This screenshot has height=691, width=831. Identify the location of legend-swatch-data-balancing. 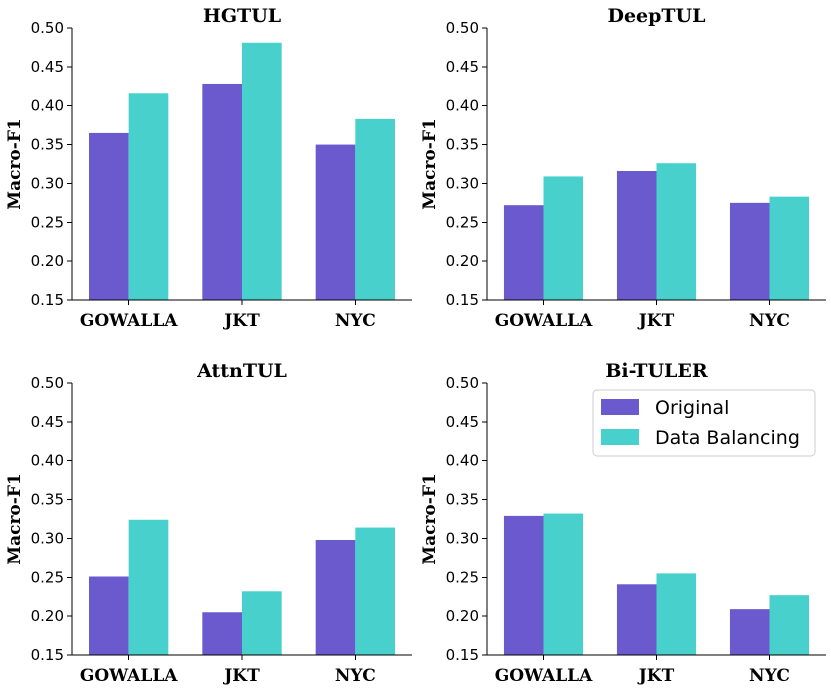
(620, 437).